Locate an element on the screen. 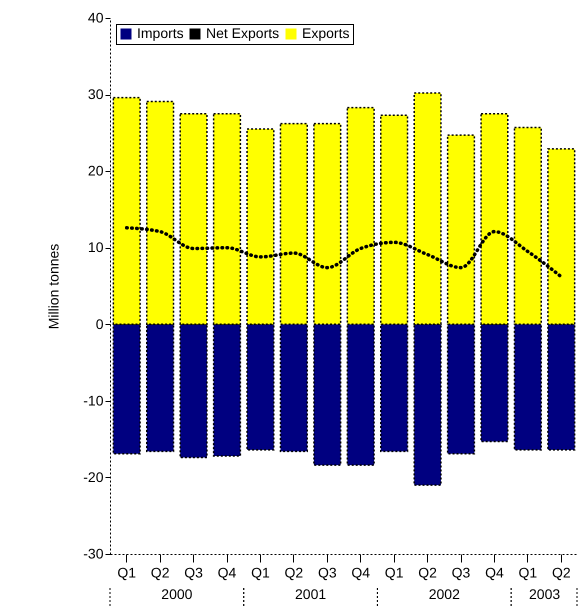 The width and height of the screenshot is (586, 611). y-tick-label: 30 is located at coordinates (96, 94).